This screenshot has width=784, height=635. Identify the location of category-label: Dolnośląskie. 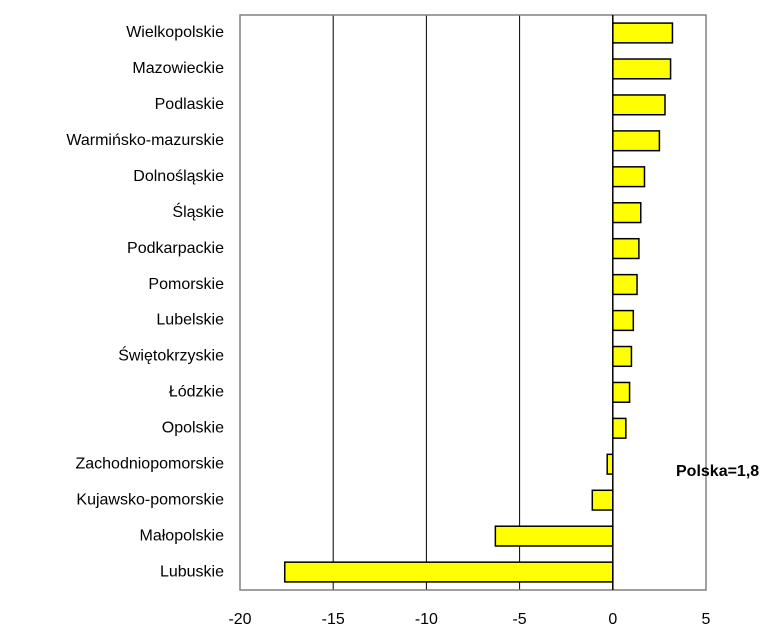
(178, 176).